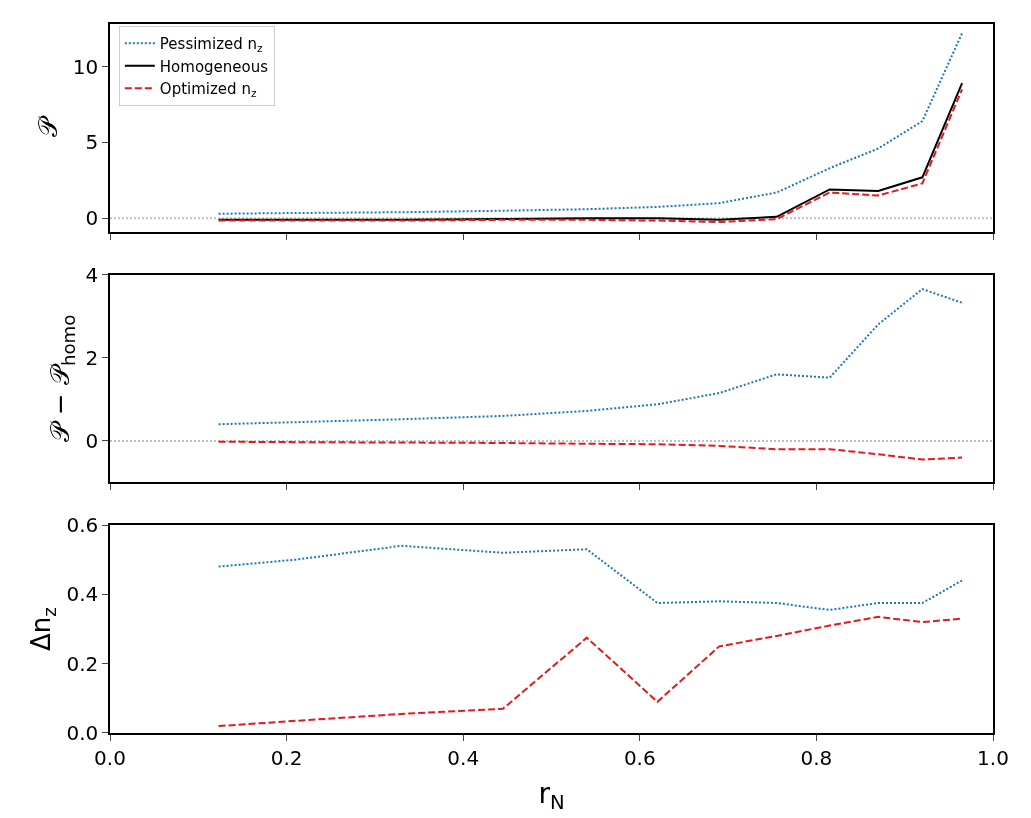 The image size is (1031, 818). What do you see at coordinates (208, 90) in the screenshot?
I see `legend-label: Optimized n$_{z}$` at bounding box center [208, 90].